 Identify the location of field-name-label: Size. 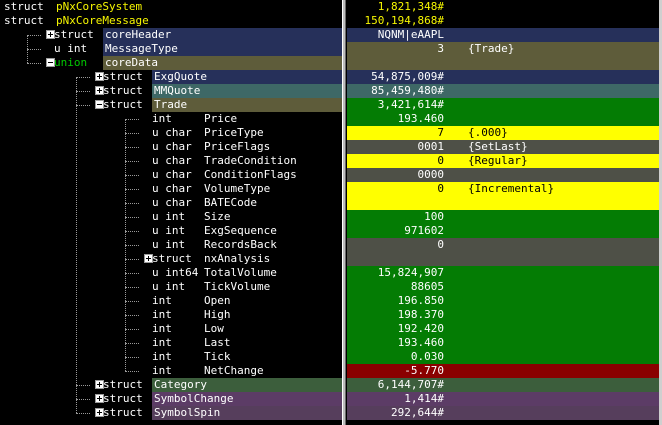
(217, 216).